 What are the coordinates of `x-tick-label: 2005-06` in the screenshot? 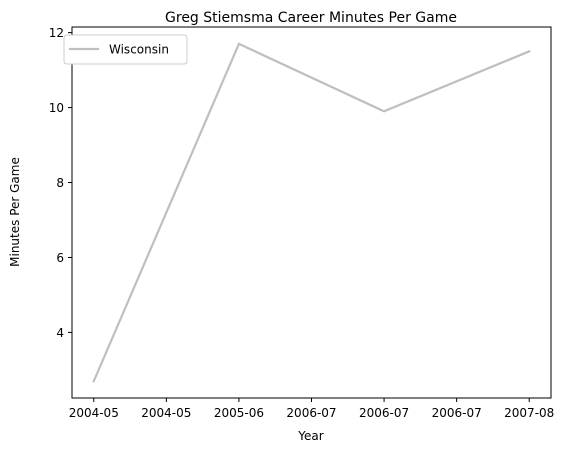 It's located at (239, 413).